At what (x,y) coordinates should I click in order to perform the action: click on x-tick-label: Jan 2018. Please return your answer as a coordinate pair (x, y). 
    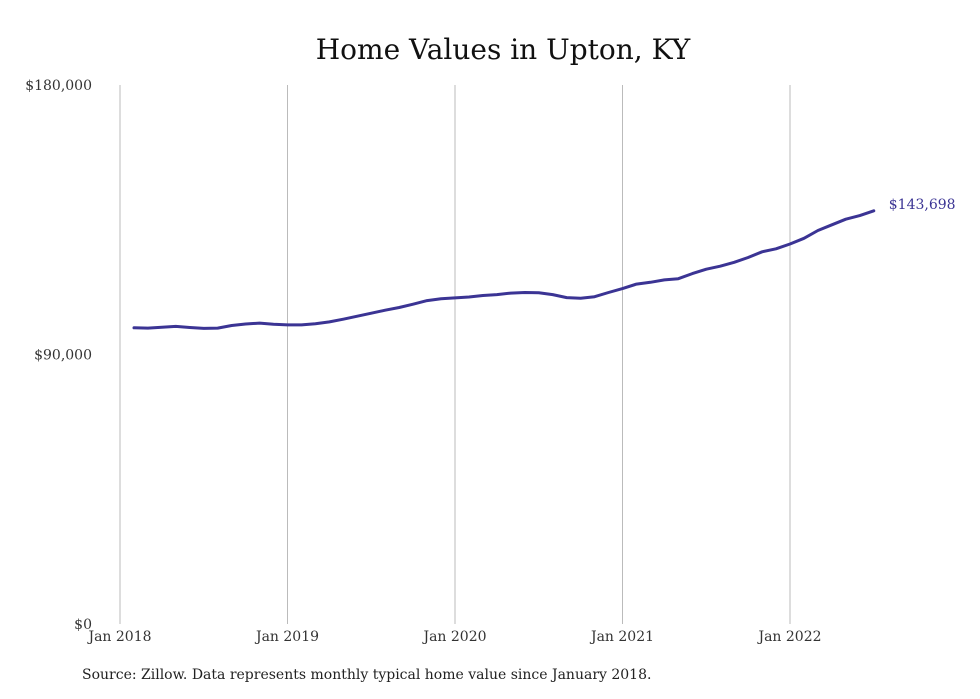
    Looking at the image, I should click on (118, 637).